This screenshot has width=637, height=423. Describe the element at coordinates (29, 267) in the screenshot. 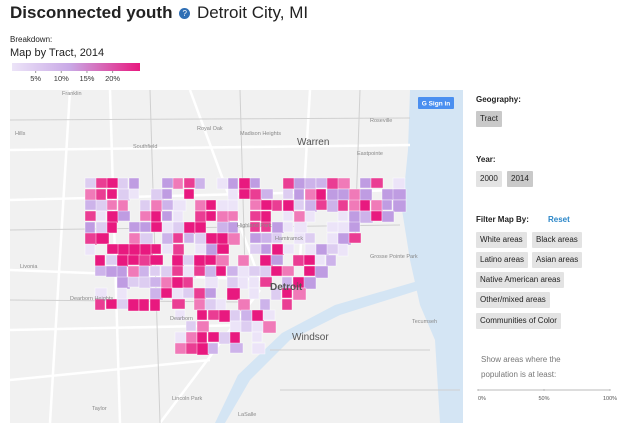

I see `place-label: Livonia` at that location.